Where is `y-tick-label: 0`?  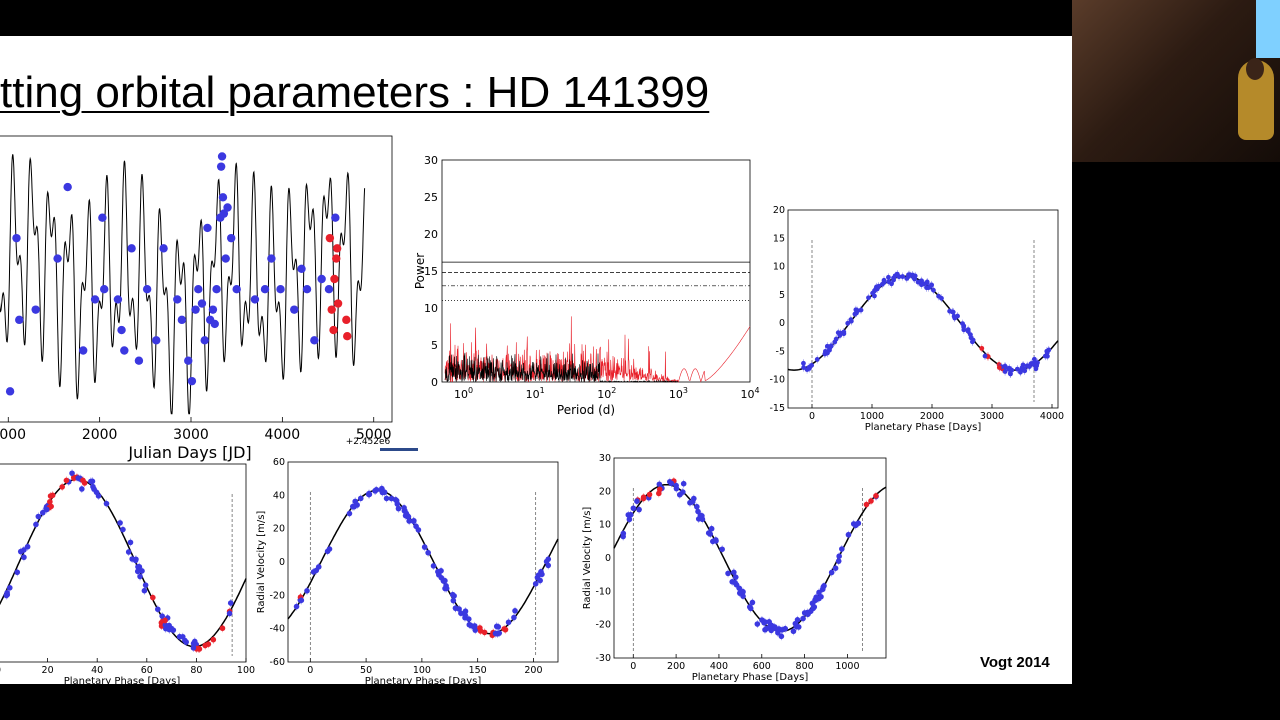
y-tick-label: 0 is located at coordinates (282, 562).